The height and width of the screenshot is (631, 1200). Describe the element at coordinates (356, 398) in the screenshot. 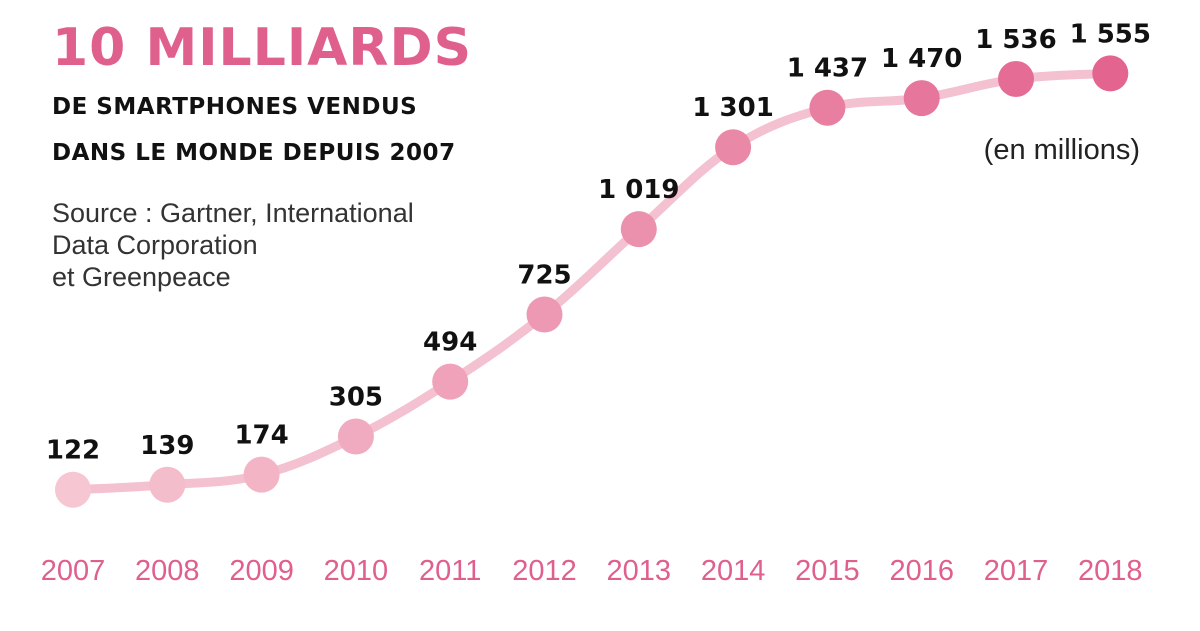

I see `data-label-2010: 305` at that location.